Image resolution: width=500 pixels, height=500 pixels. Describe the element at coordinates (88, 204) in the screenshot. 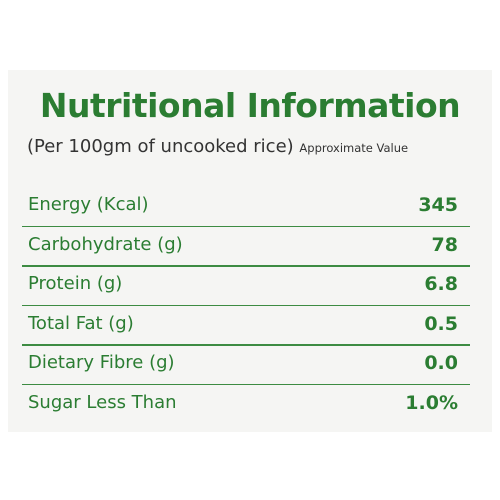

I see `nutrient-name: Energy (Kcal)` at that location.